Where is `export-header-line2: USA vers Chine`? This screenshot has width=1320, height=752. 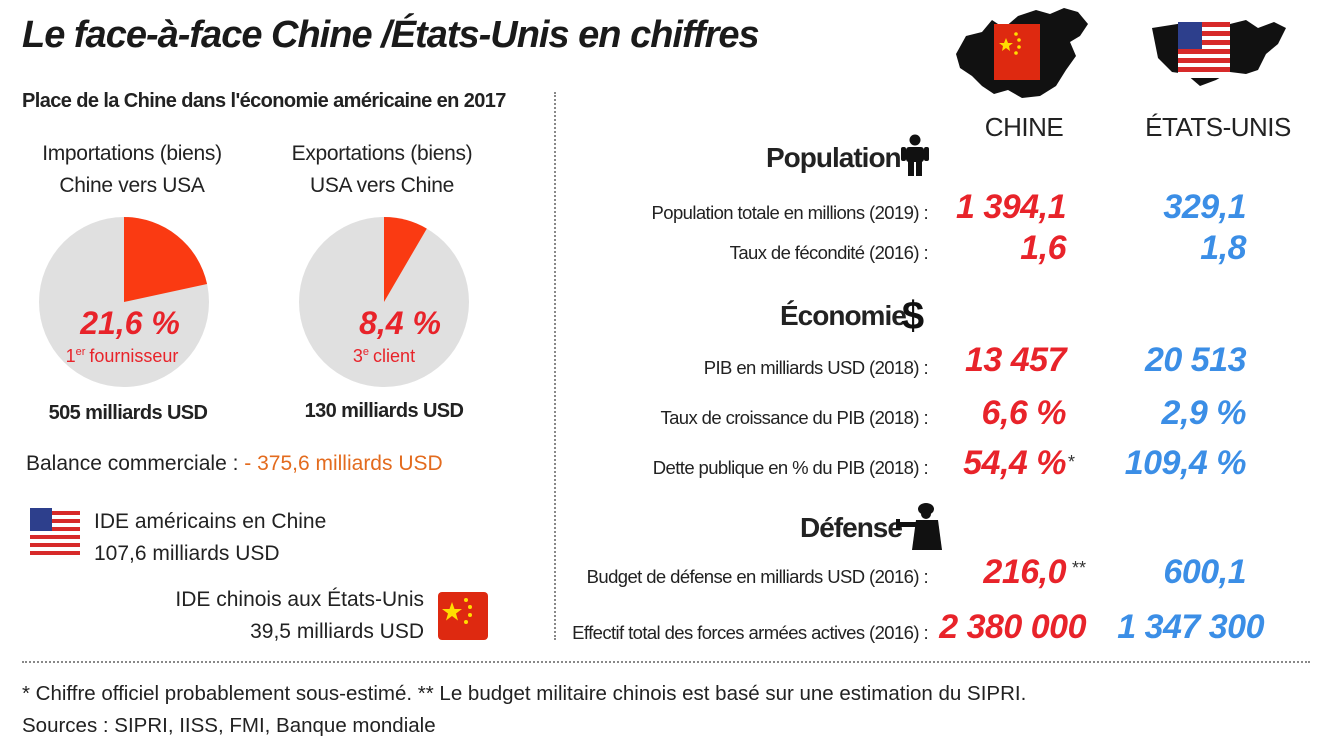
export-header-line2: USA vers Chine is located at coordinates (382, 185).